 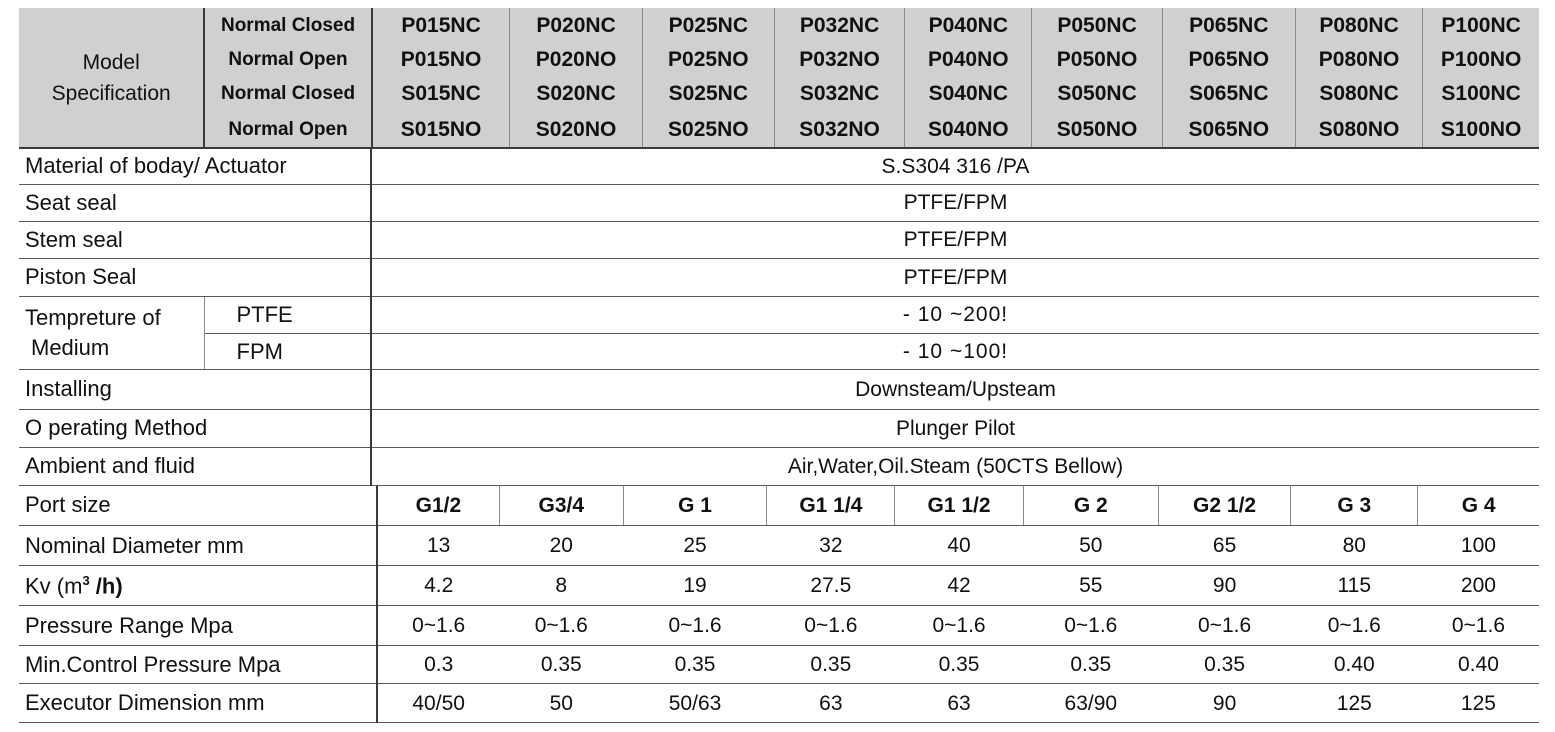 I want to click on label-superscript: 3, so click(x=86, y=580).